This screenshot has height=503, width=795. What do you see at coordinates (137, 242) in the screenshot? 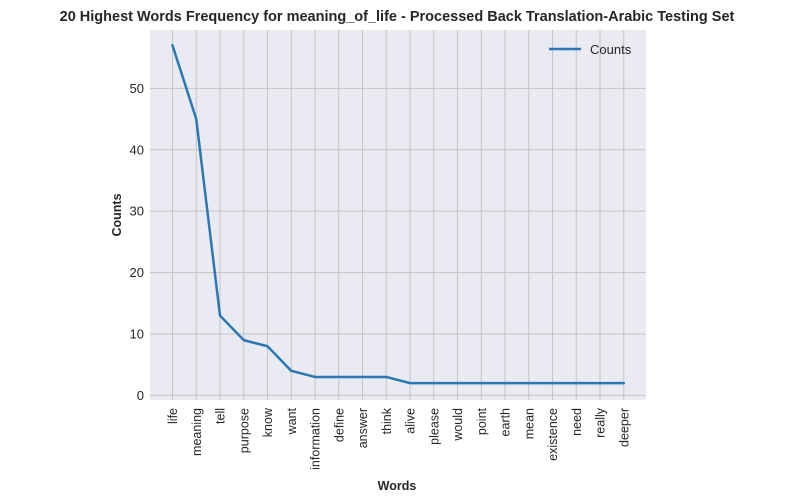
I see `y-tick-labels: 0 10 20 30 40 50` at bounding box center [137, 242].